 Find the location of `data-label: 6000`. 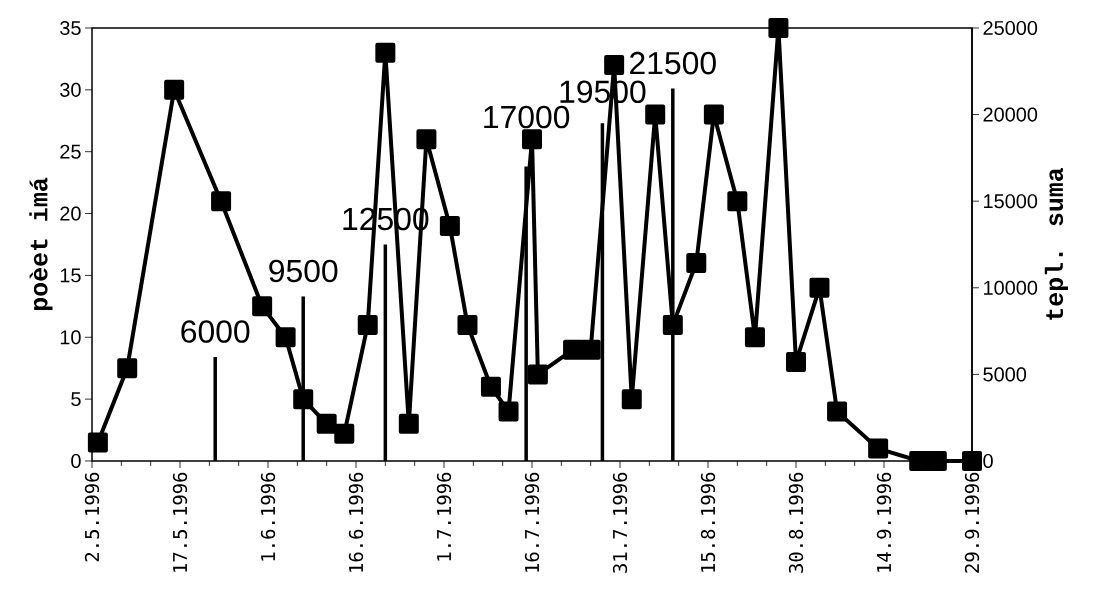

data-label: 6000 is located at coordinates (215, 331).